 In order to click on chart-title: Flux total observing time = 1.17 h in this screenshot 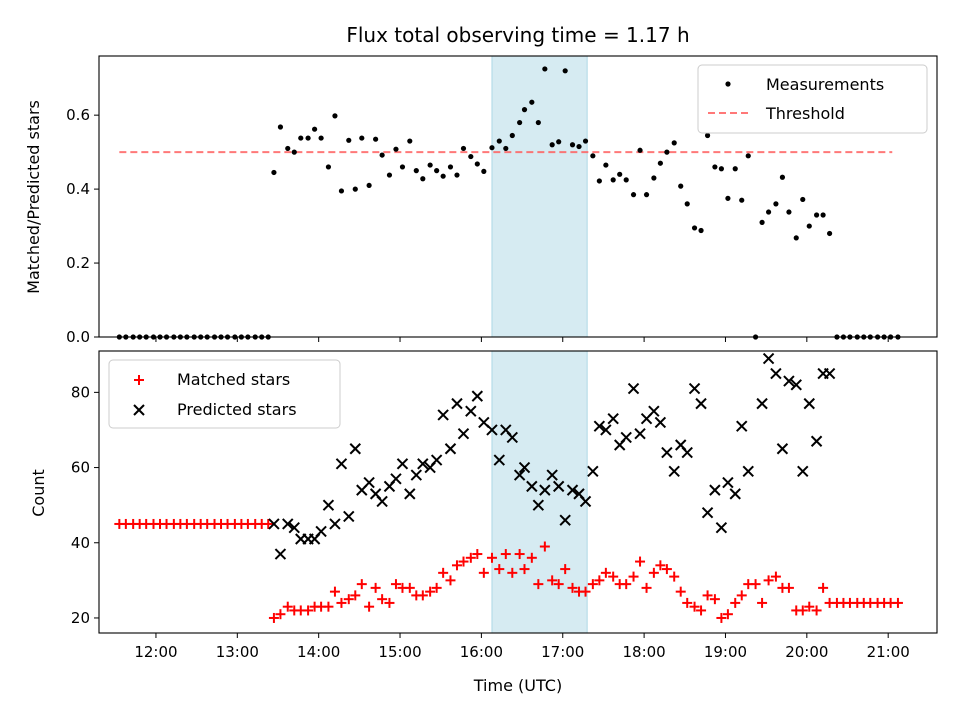, I will do `click(517, 35)`.